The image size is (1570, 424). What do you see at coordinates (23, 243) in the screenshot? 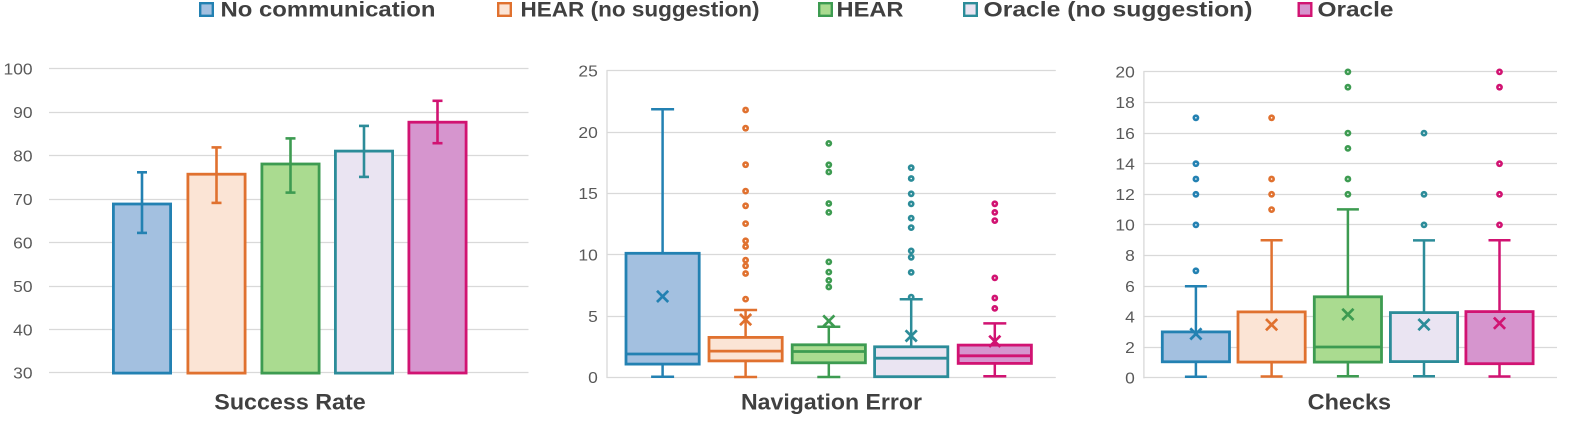
I see `svg-text: 60` at bounding box center [23, 243].